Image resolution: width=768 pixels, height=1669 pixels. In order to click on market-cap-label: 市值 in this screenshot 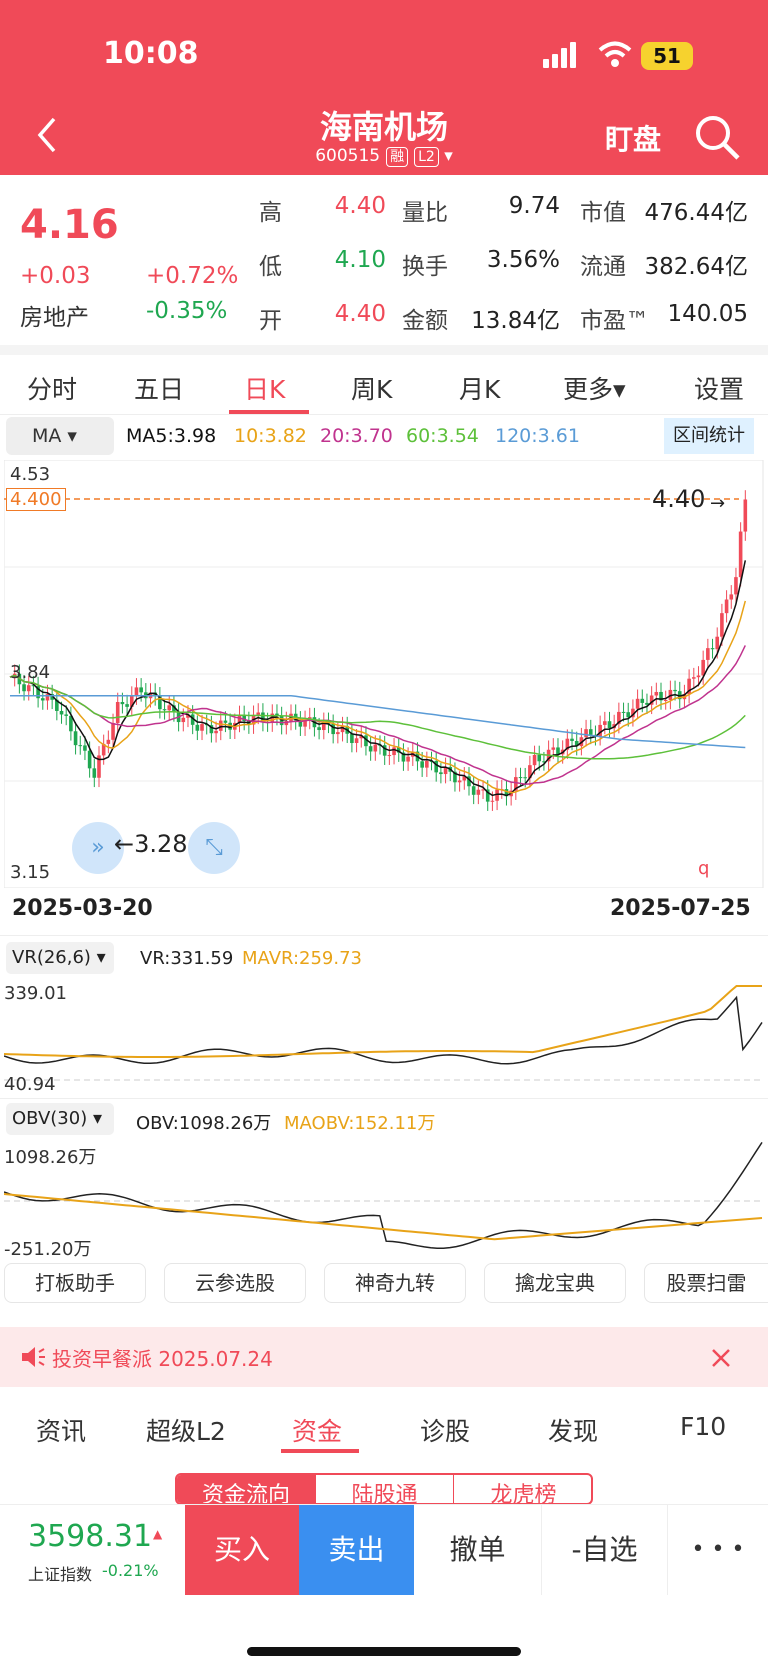, I will do `click(603, 213)`.